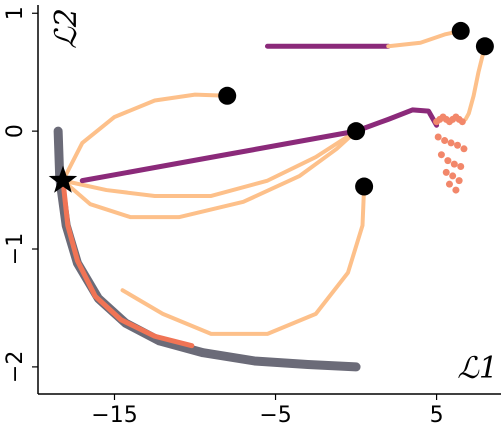  What do you see at coordinates (15, 13) in the screenshot?
I see `y-tick-label: 1` at bounding box center [15, 13].